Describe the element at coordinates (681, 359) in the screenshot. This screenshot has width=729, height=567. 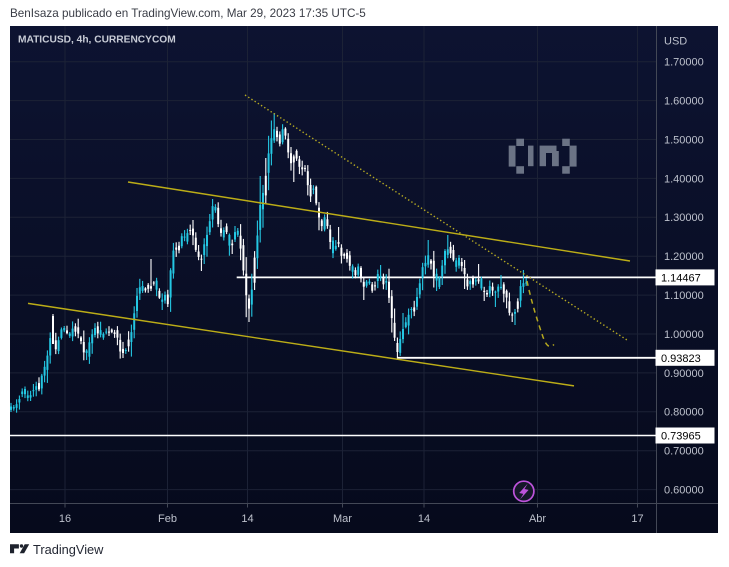
I see `svg-text: 0.93823` at that location.